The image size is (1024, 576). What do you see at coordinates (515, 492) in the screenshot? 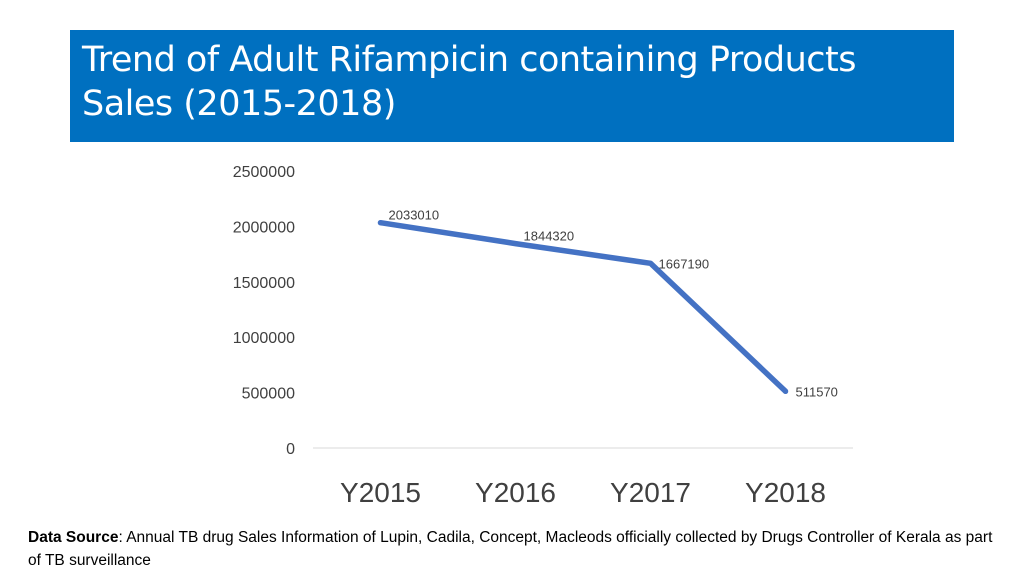
I see `x-tick-label: Y2016` at bounding box center [515, 492].